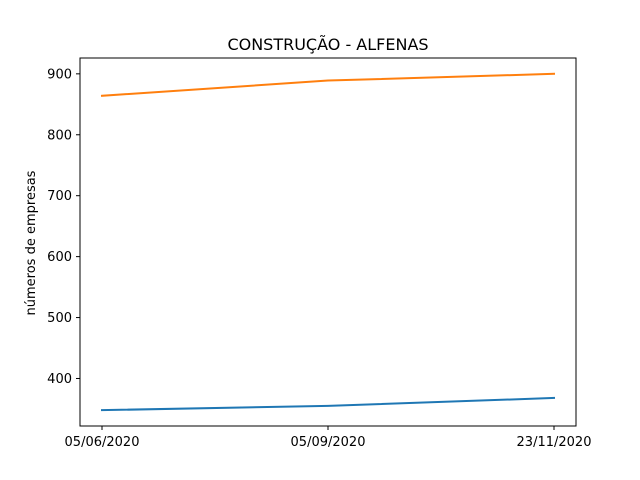 The width and height of the screenshot is (640, 480). Describe the element at coordinates (59, 135) in the screenshot. I see `y-tick-label: 800` at that location.